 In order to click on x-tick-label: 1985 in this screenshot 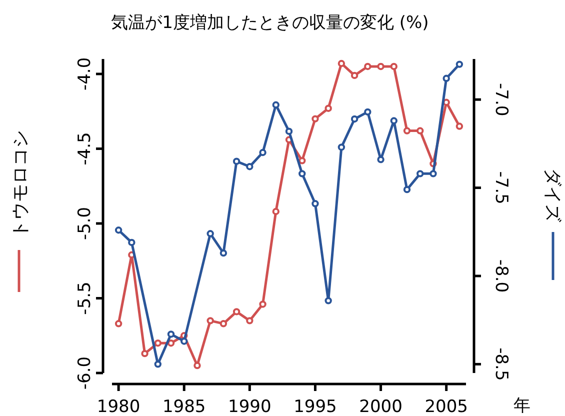, I will do `click(184, 406)`.